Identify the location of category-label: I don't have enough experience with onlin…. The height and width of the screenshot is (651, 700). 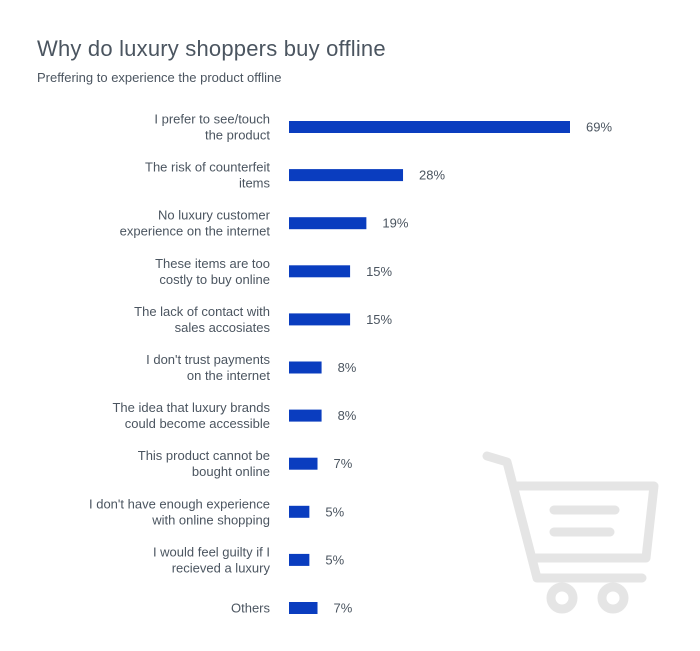
(179, 511).